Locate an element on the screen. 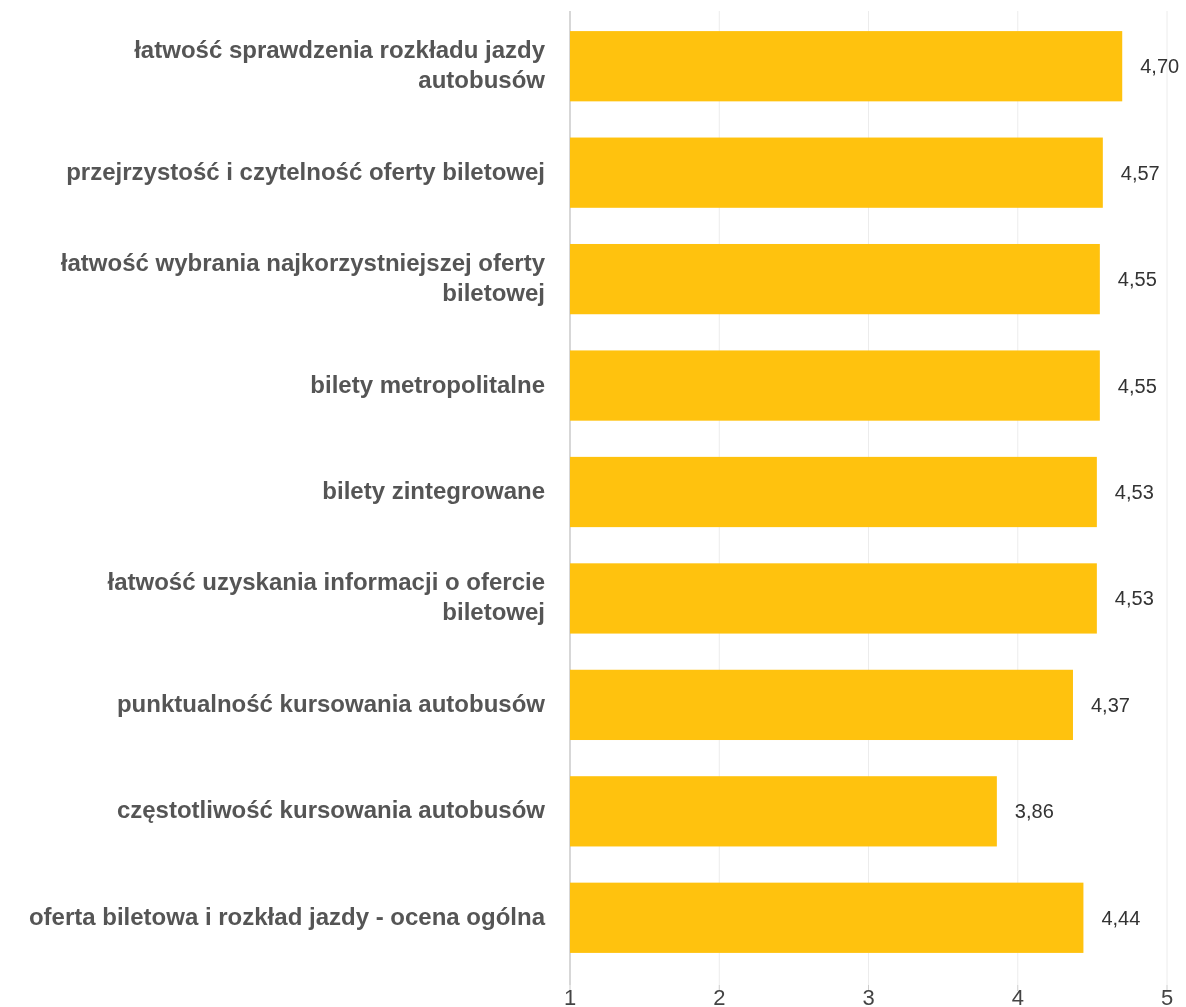 The height and width of the screenshot is (1007, 1186). y-tick-label: łatwość wybrania najkorzystniejszej oferty biletowej is located at coordinates (303, 278).